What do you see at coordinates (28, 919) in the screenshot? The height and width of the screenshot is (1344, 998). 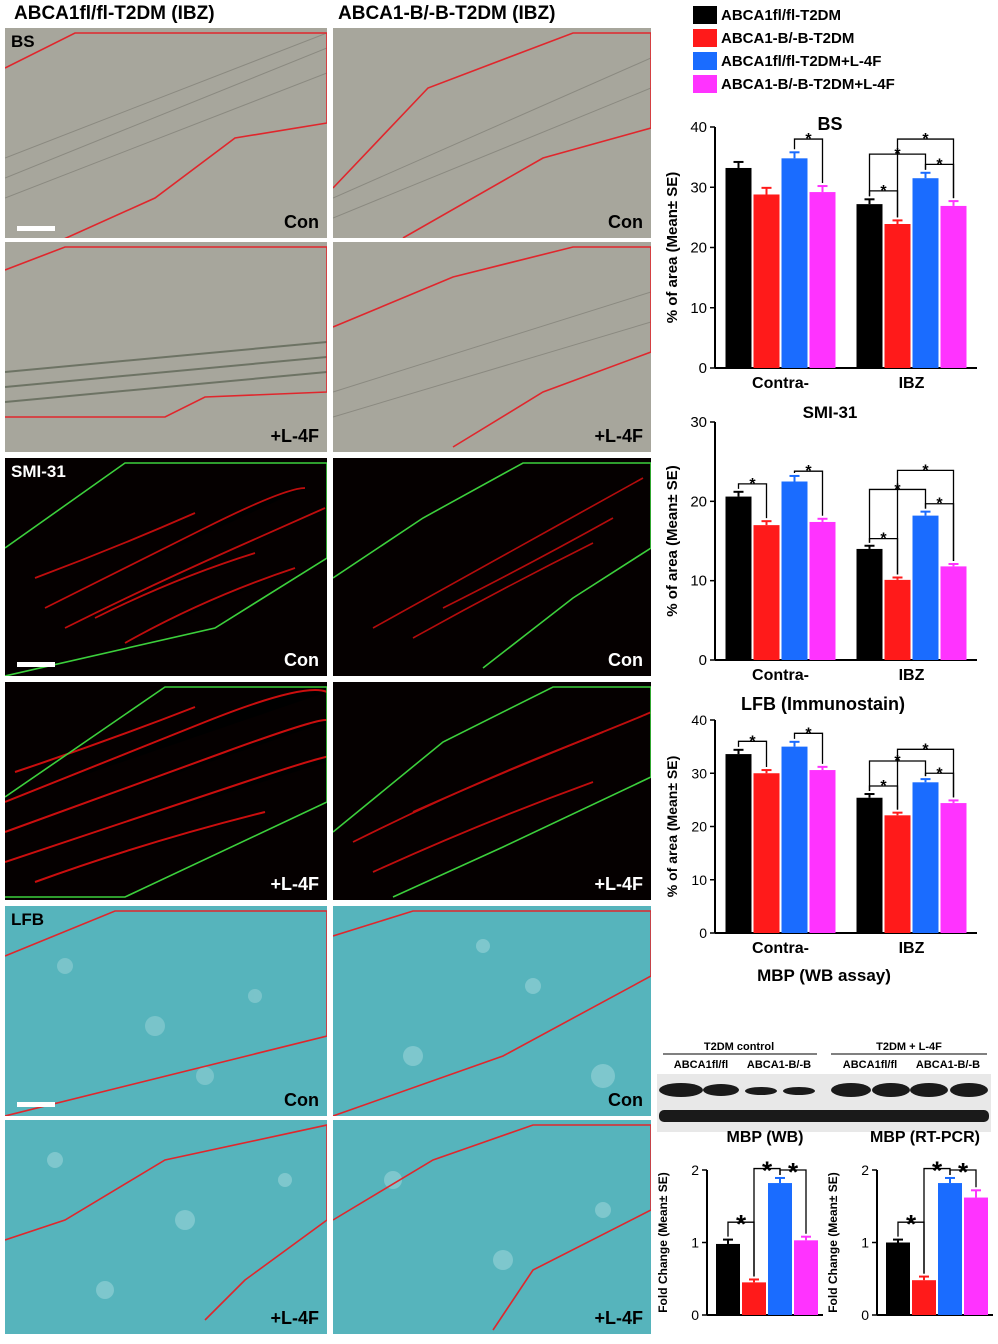 I see `stain-label-lfb: LFB` at bounding box center [28, 919].